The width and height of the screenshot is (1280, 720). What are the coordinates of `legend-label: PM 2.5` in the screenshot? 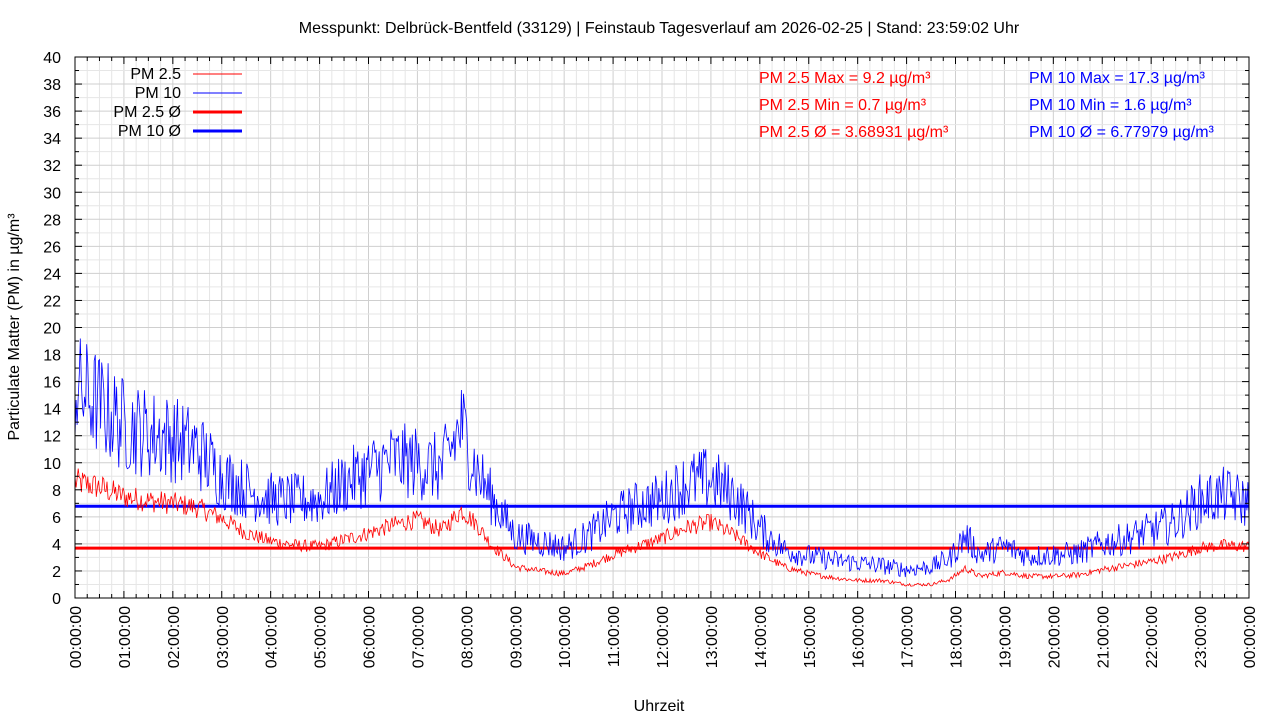 It's located at (155, 74).